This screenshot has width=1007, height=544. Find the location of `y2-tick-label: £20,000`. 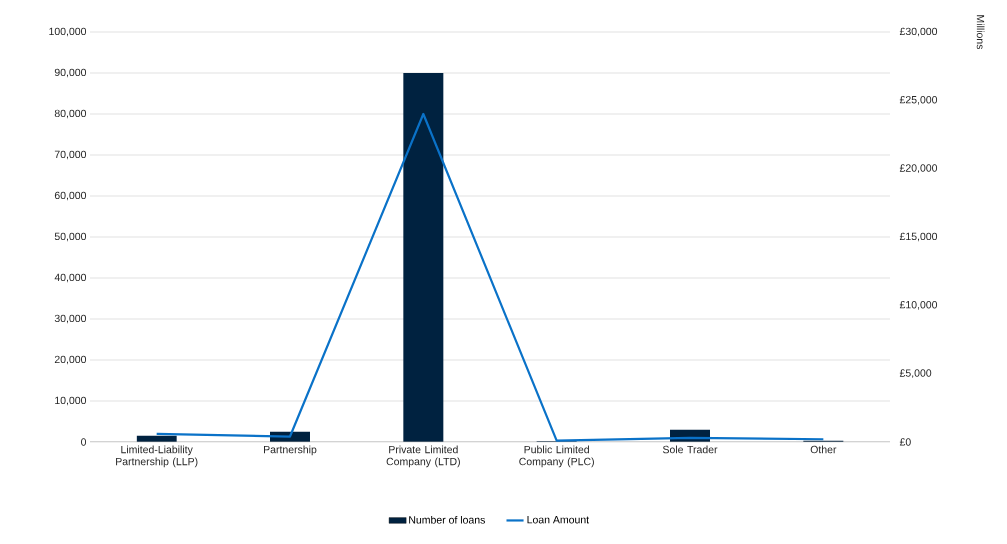

y2-tick-label: £20,000 is located at coordinates (918, 169).